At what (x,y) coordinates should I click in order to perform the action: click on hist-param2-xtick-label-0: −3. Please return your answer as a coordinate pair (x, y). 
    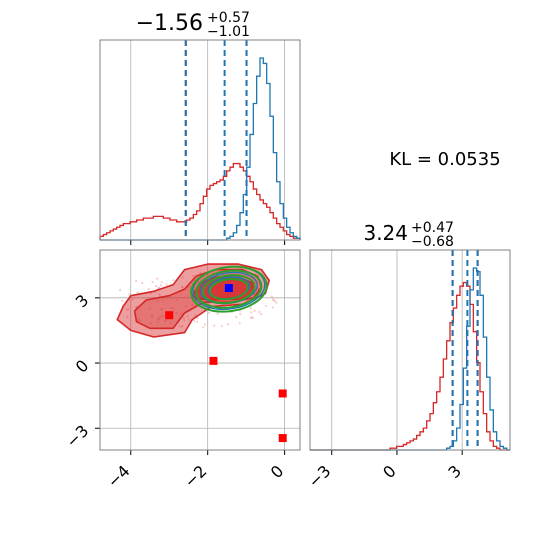
    Looking at the image, I should click on (319, 476).